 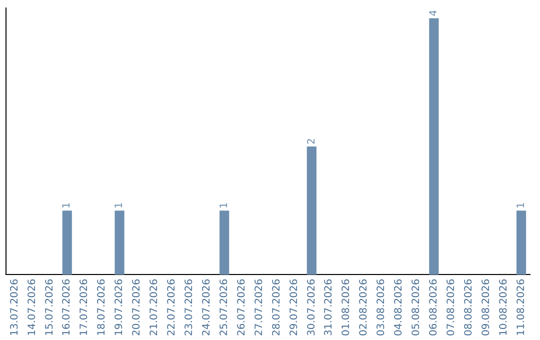 I want to click on x-tick-label: 05.08.2026, so click(x=416, y=307).